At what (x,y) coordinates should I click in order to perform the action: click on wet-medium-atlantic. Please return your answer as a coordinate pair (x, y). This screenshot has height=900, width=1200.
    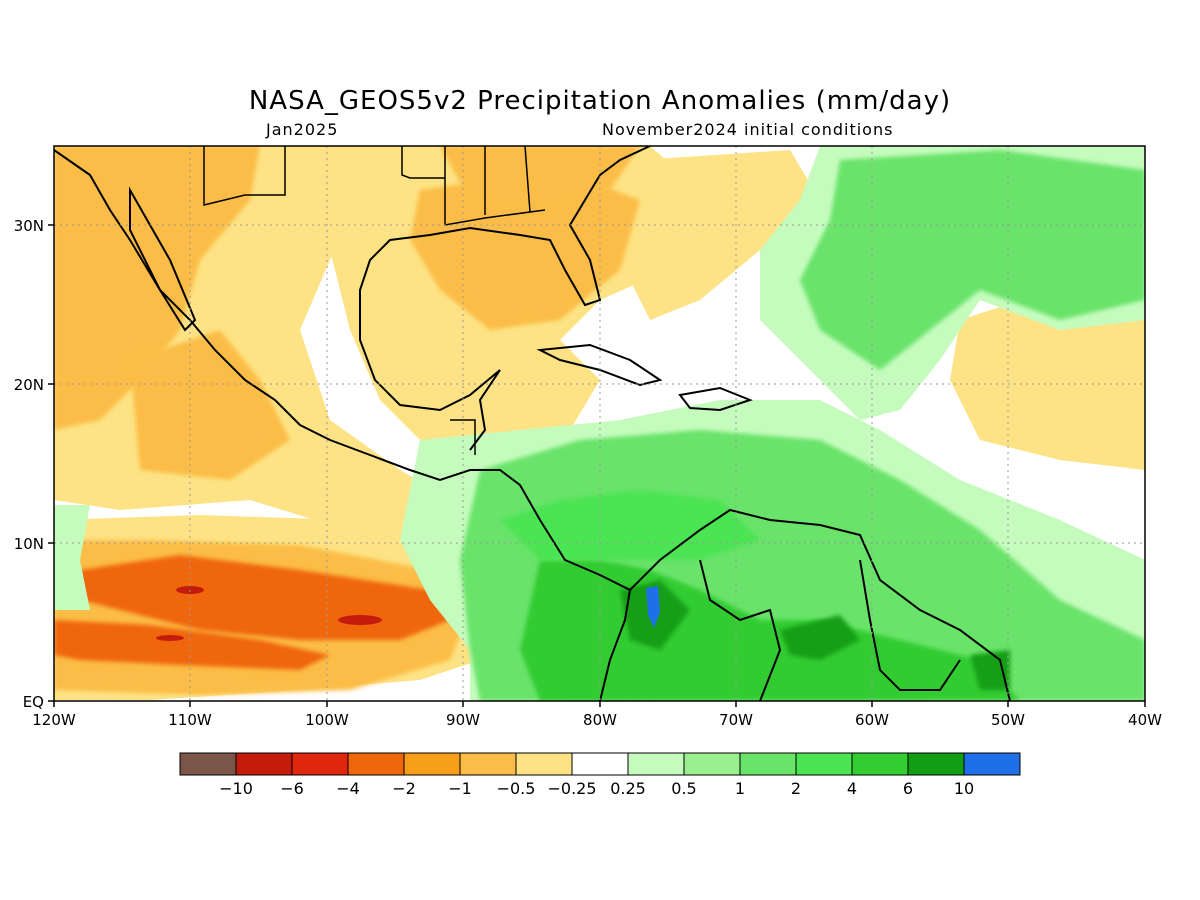
    Looking at the image, I should click on (972, 260).